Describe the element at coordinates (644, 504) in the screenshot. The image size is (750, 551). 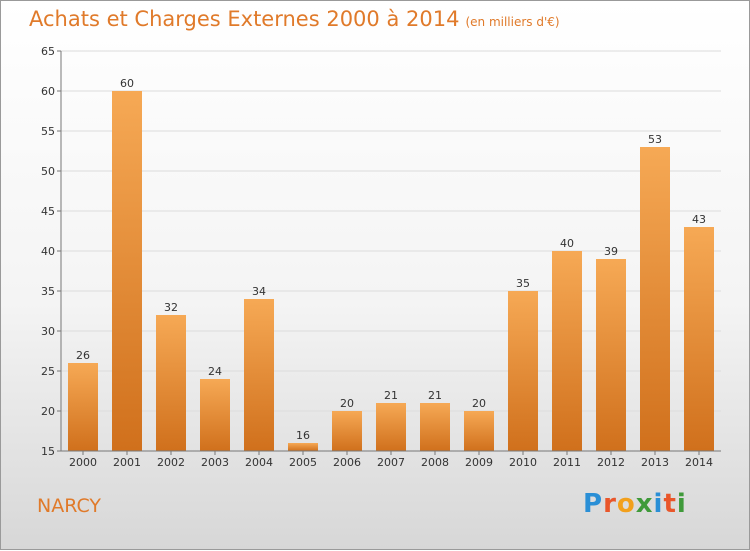
I see `logo-letter: x` at that location.